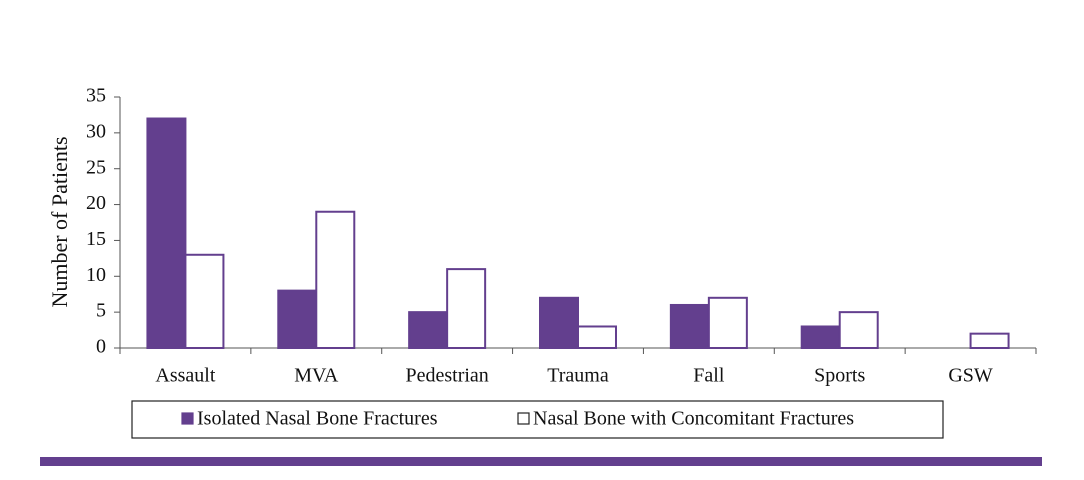 This screenshot has width=1084, height=480. I want to click on y-tick-label: 10, so click(96, 275).